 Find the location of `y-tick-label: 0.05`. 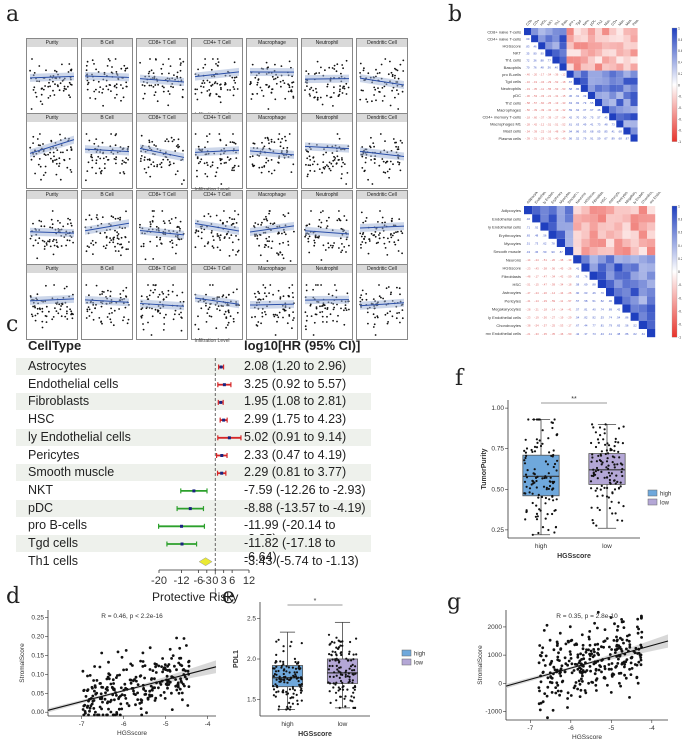

y-tick-label: 0.05 is located at coordinates (37, 693).